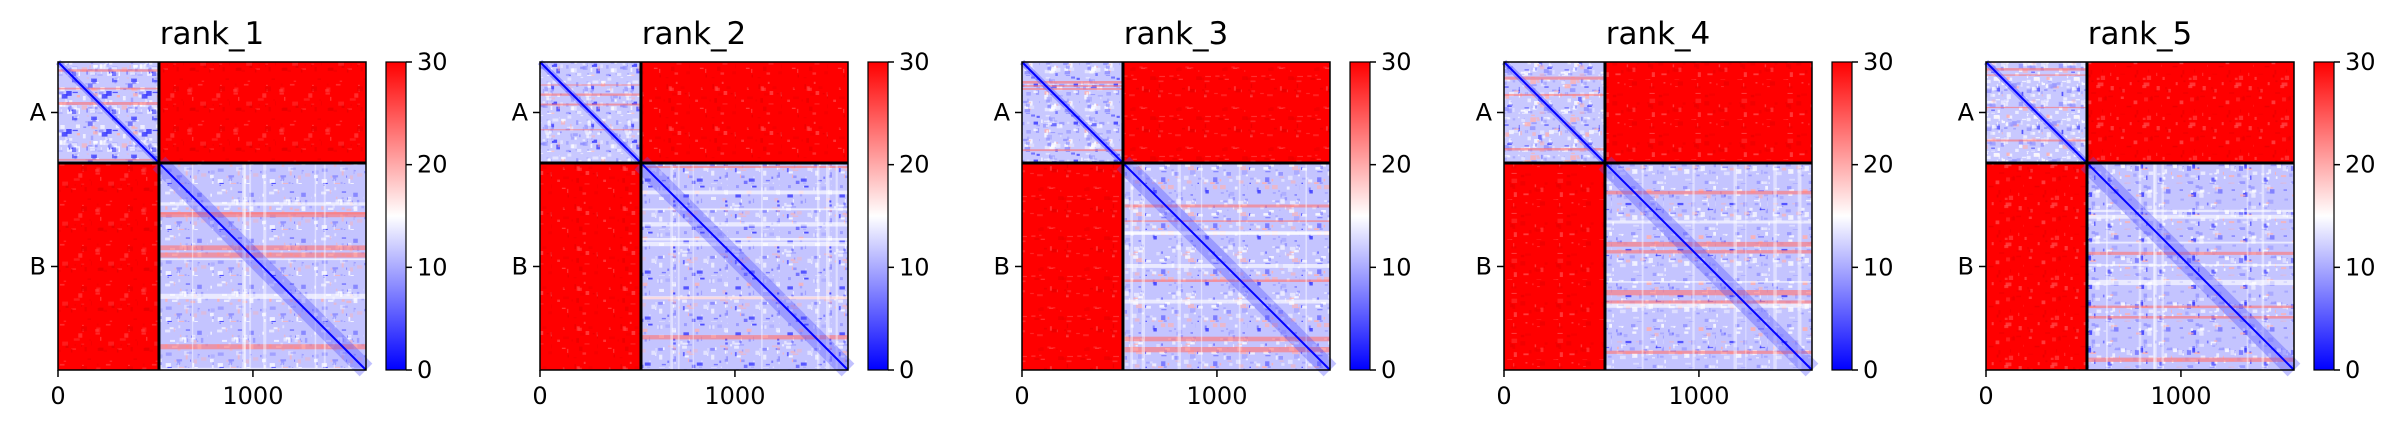  Describe the element at coordinates (1658, 34) in the screenshot. I see `panel-title: rank_4` at that location.